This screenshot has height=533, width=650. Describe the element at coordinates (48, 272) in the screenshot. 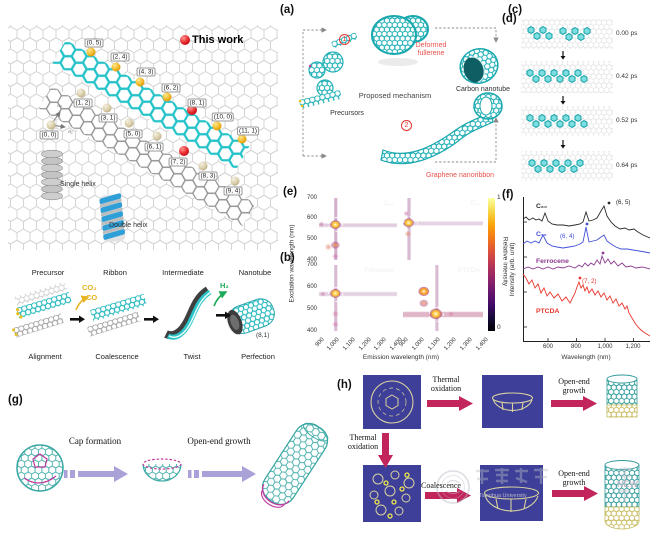

I see `stage-label-precursor: Precursor` at that location.